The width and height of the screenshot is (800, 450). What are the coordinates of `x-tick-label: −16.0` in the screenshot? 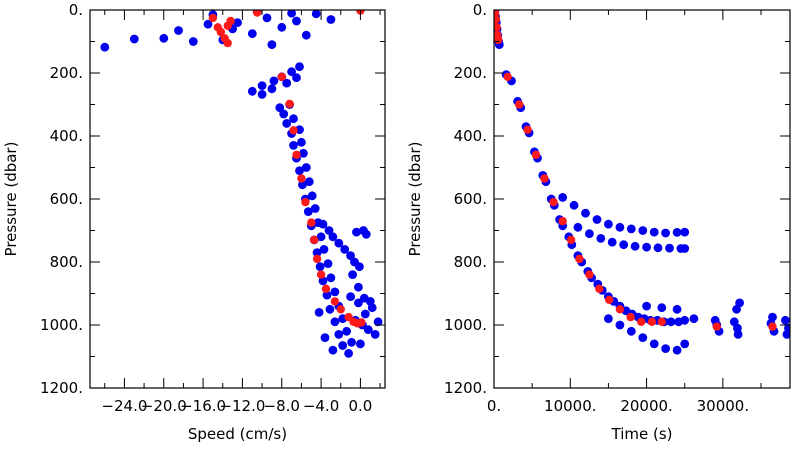 It's located at (203, 406).